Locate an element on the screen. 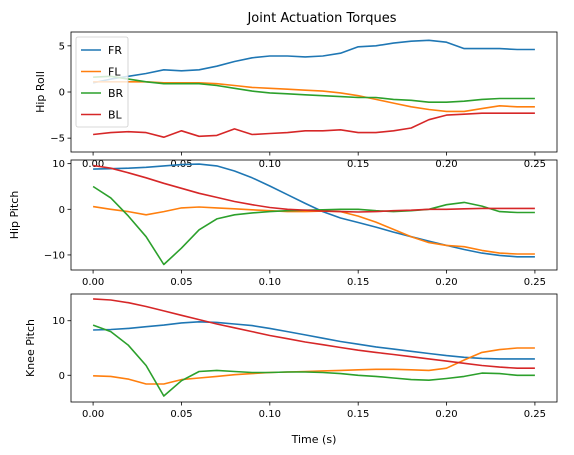 The width and height of the screenshot is (574, 455). knee-pitch-line-br is located at coordinates (313, 360).